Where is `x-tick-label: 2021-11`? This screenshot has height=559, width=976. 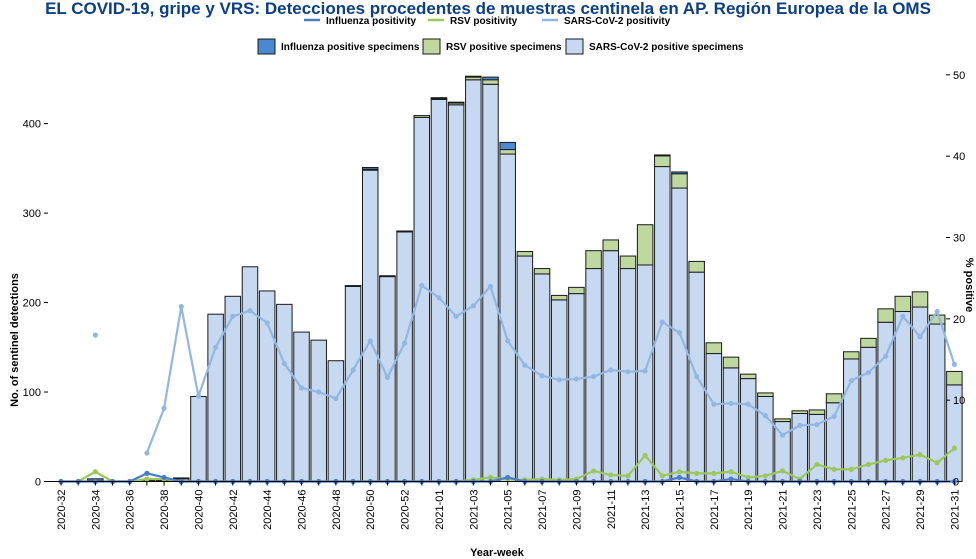
x-tick-label: 2021-11 is located at coordinates (612, 510).